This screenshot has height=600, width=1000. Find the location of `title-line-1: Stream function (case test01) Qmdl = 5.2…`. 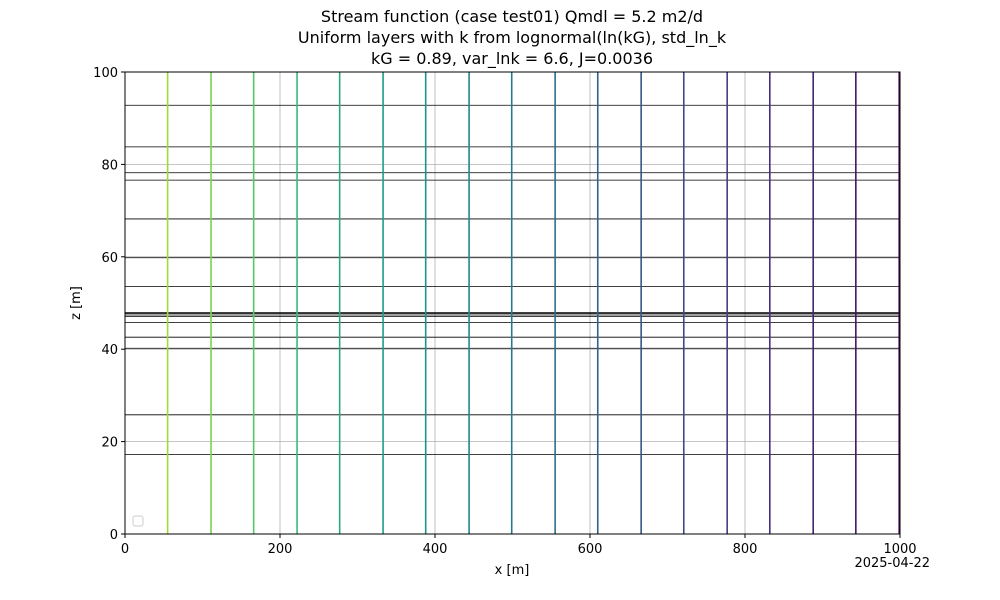

title-line-1: Stream function (case test01) Qmdl = 5.2… is located at coordinates (512, 16).